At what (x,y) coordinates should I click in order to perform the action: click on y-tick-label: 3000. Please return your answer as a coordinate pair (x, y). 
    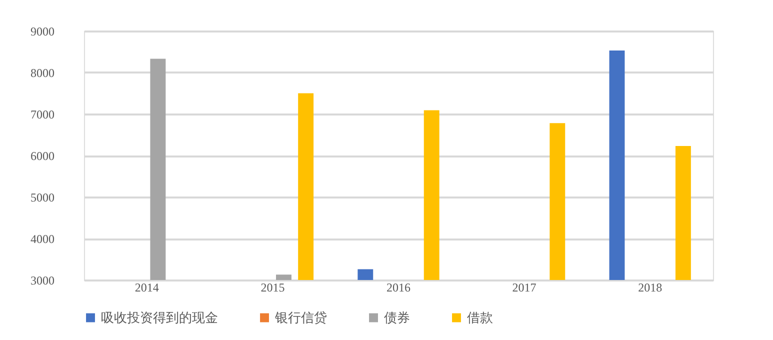
    Looking at the image, I should click on (42, 281).